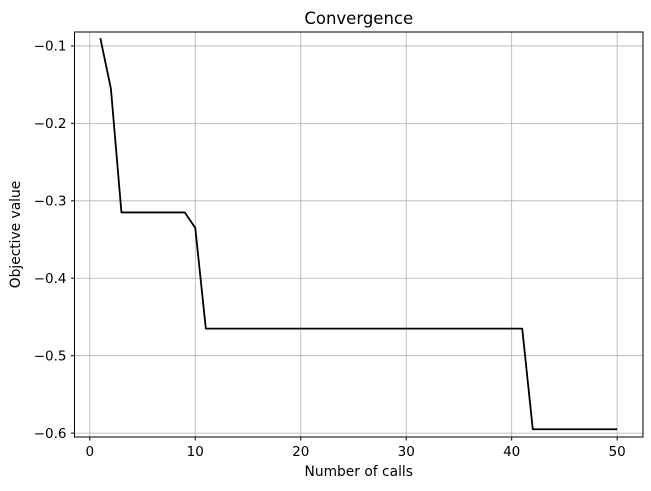  Describe the element at coordinates (300, 452) in the screenshot. I see `x-tick-label: 20` at that location.